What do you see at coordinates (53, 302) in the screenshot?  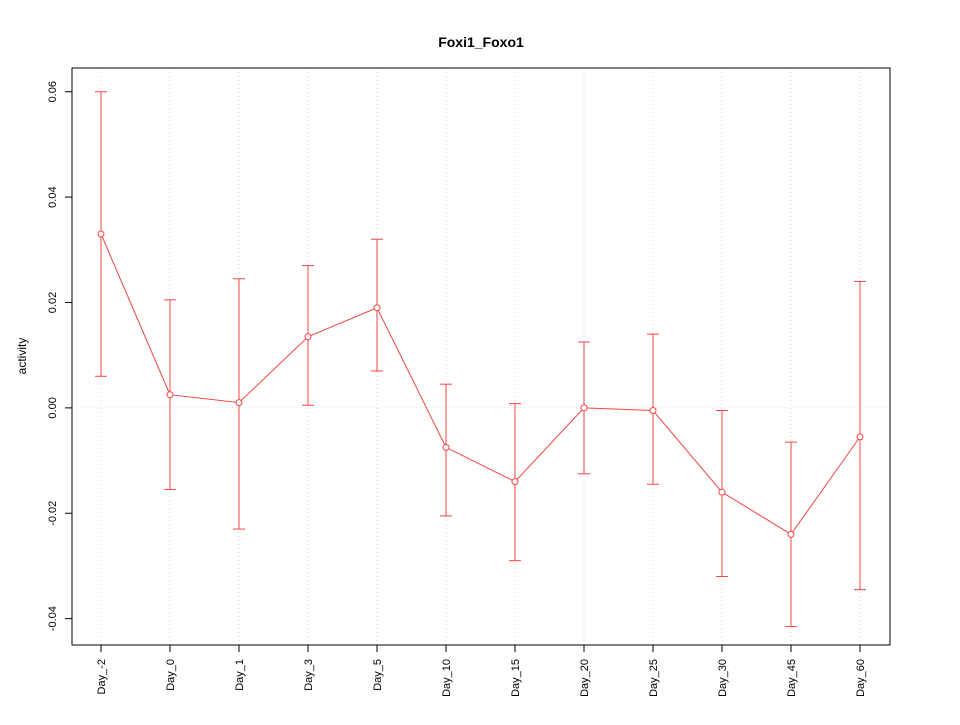 I see `y-tick-label: 0.02` at bounding box center [53, 302].